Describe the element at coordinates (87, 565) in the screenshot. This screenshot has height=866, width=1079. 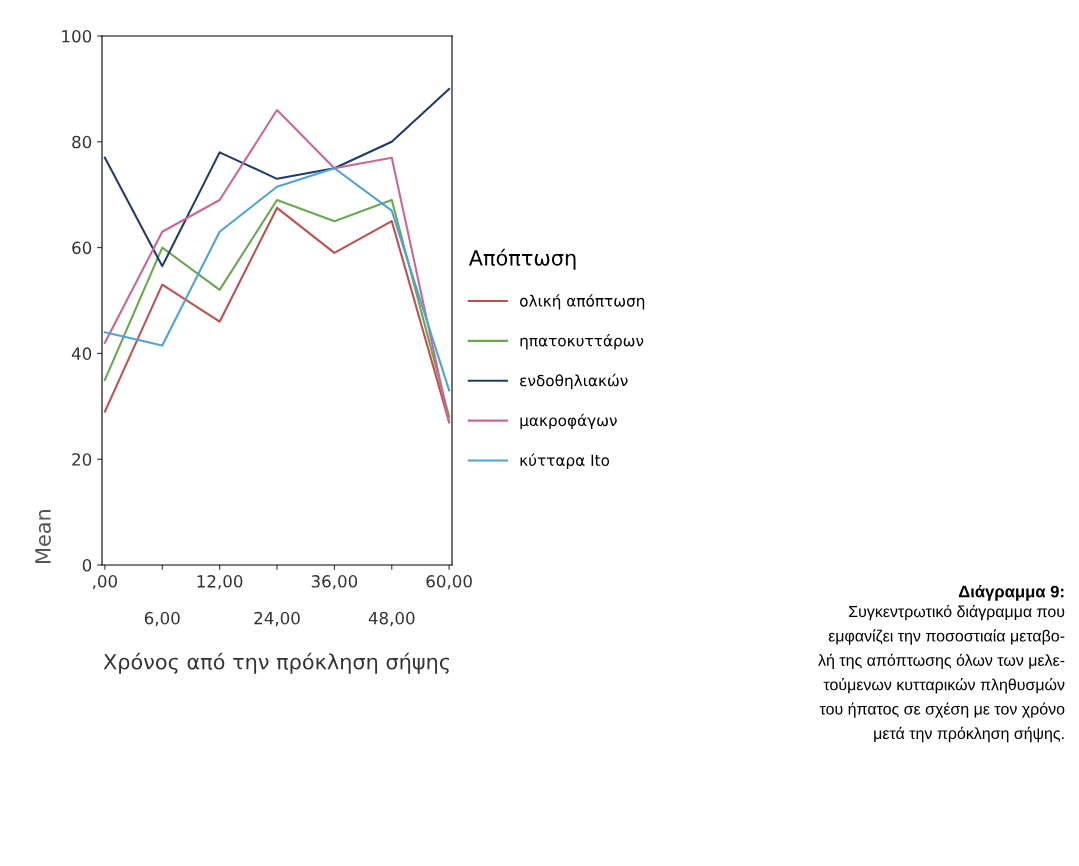
I see `y-tick-label: 0` at that location.